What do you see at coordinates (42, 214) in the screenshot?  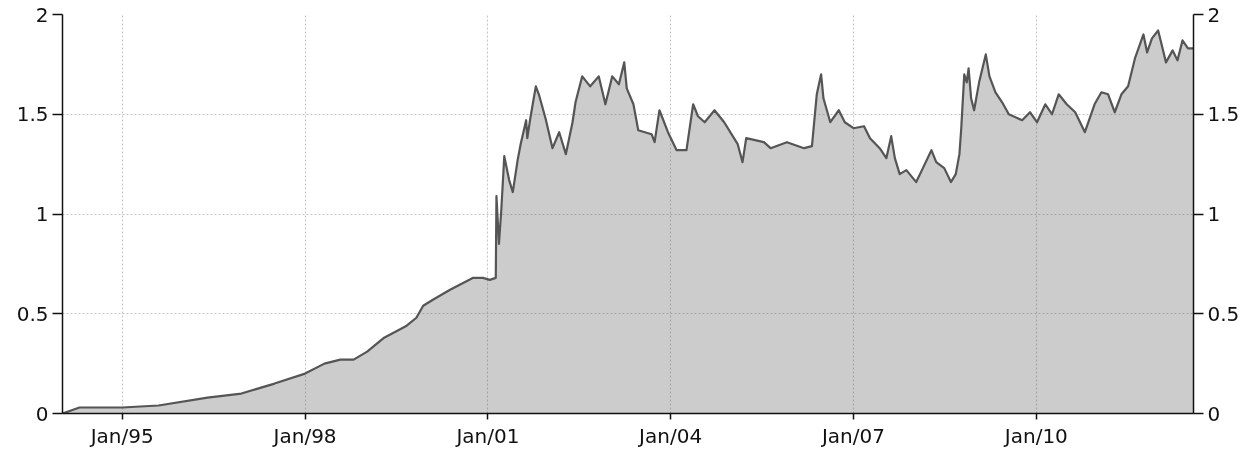 I see `y-tick-label: 1` at bounding box center [42, 214].